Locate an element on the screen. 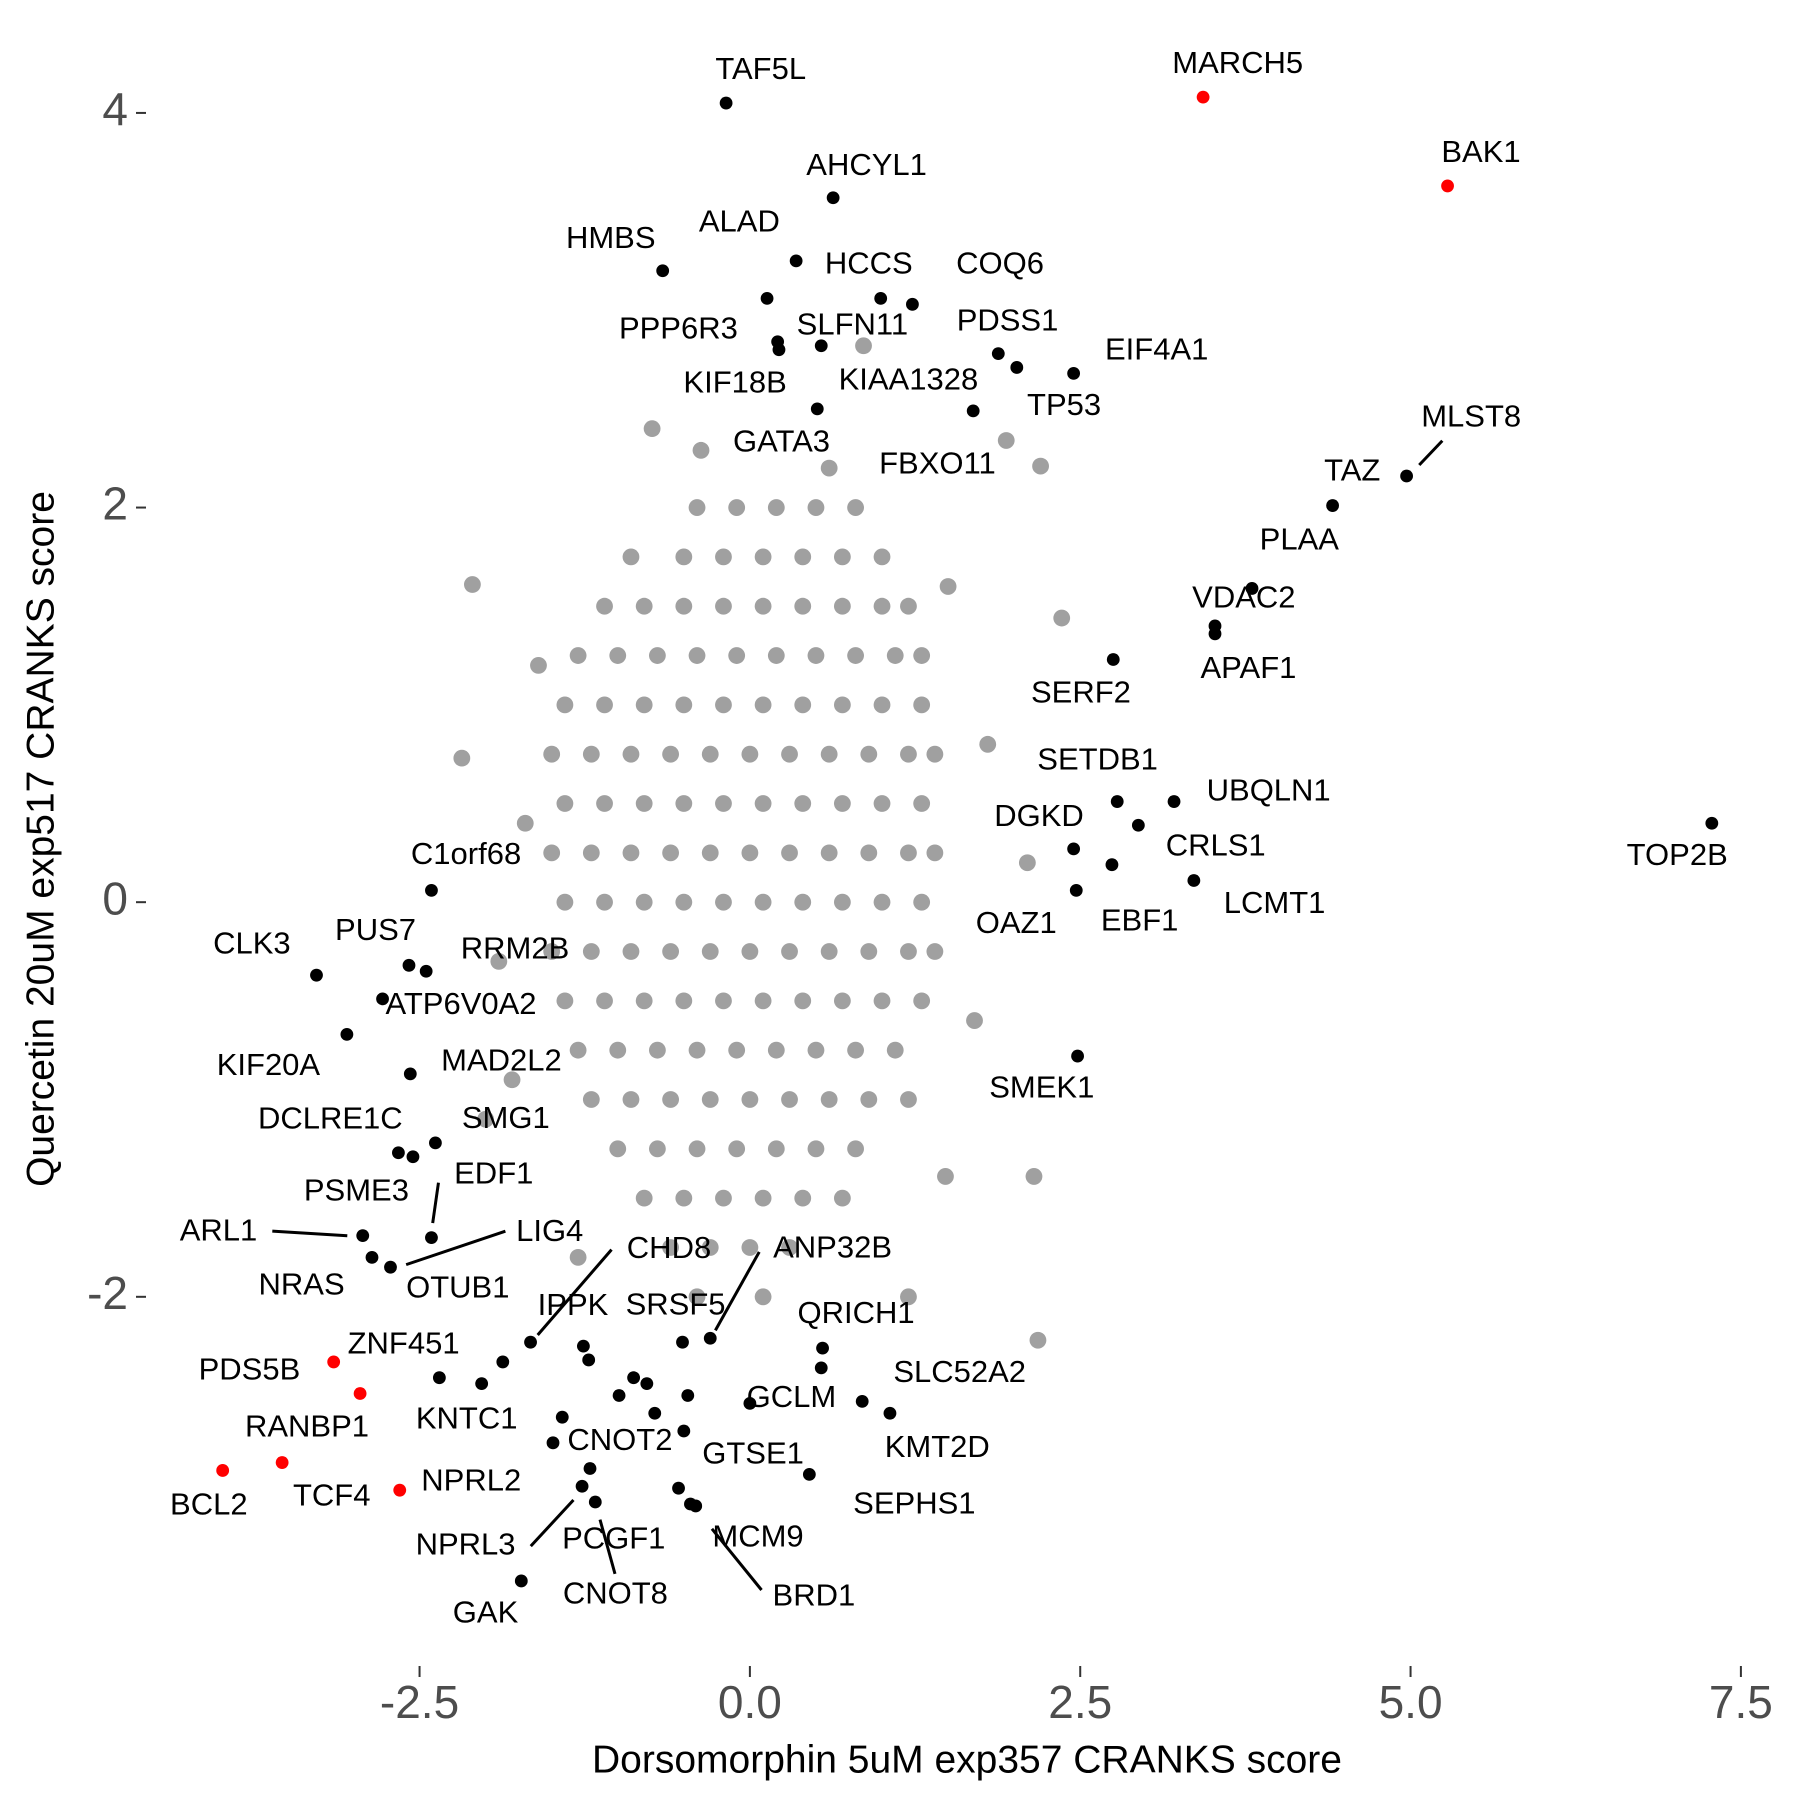 The height and width of the screenshot is (1800, 1800). point-label: ARL1 is located at coordinates (219, 1229).